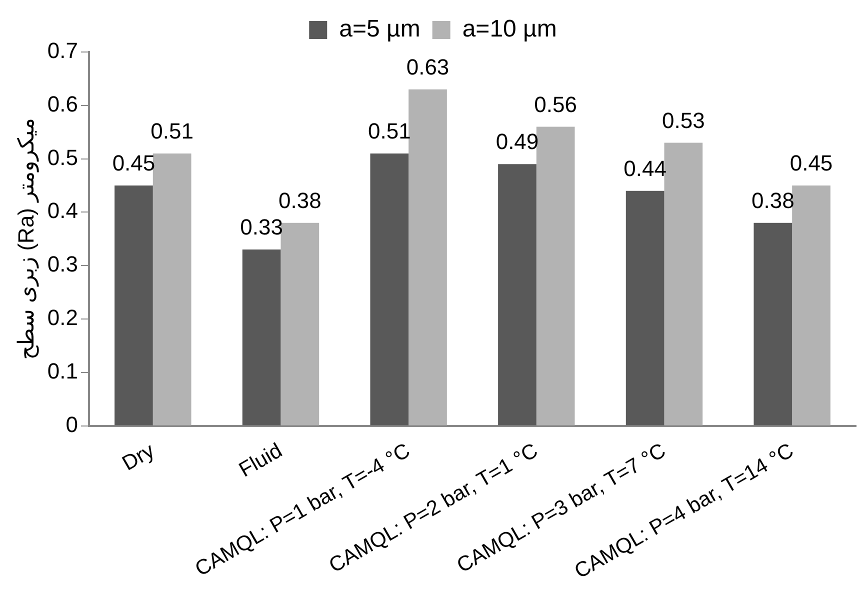  I want to click on data-label: 0.53, so click(683, 120).